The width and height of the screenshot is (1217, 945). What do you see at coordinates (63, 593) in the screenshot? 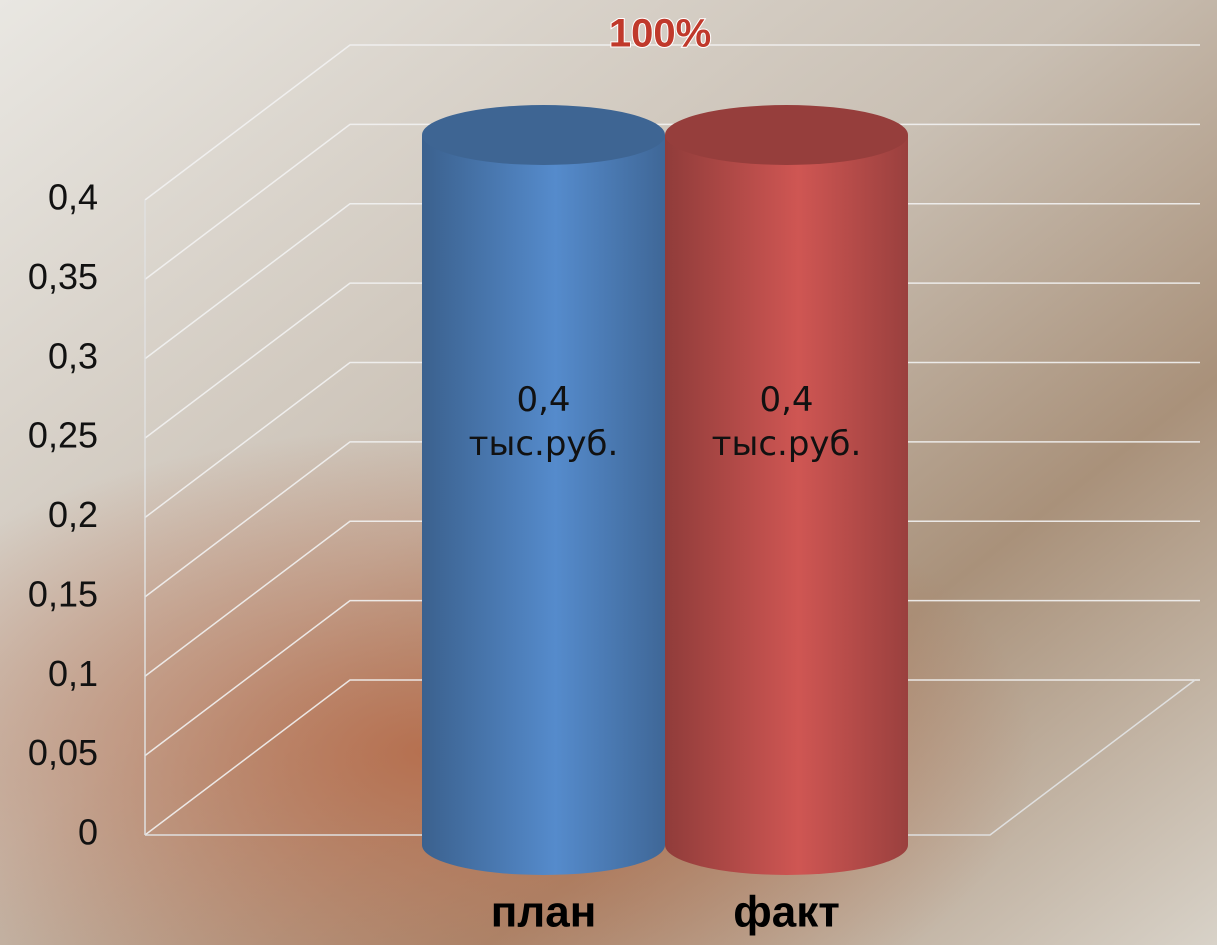
I see `y-tick-label: 0,15` at bounding box center [63, 593].